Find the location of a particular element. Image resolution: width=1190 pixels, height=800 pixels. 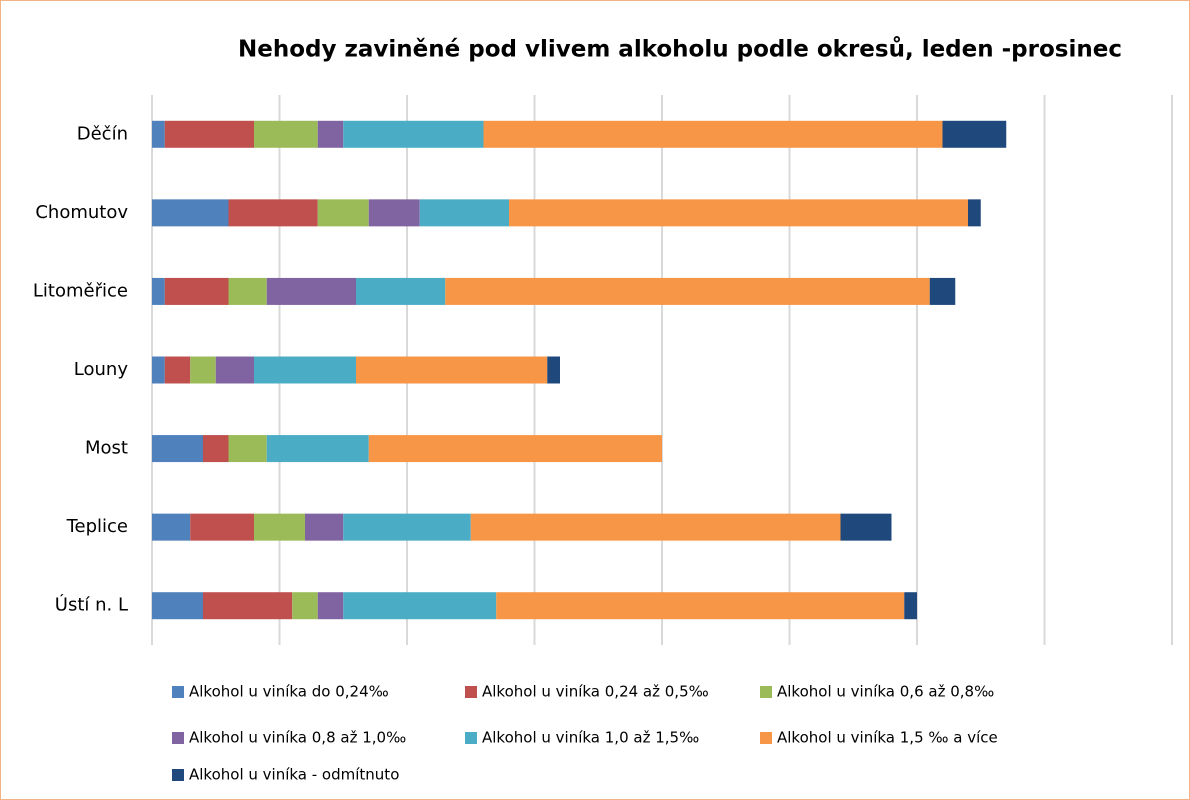

legend-label: Alkohol u viníka 0,8 až 1,0‰ is located at coordinates (297, 738).